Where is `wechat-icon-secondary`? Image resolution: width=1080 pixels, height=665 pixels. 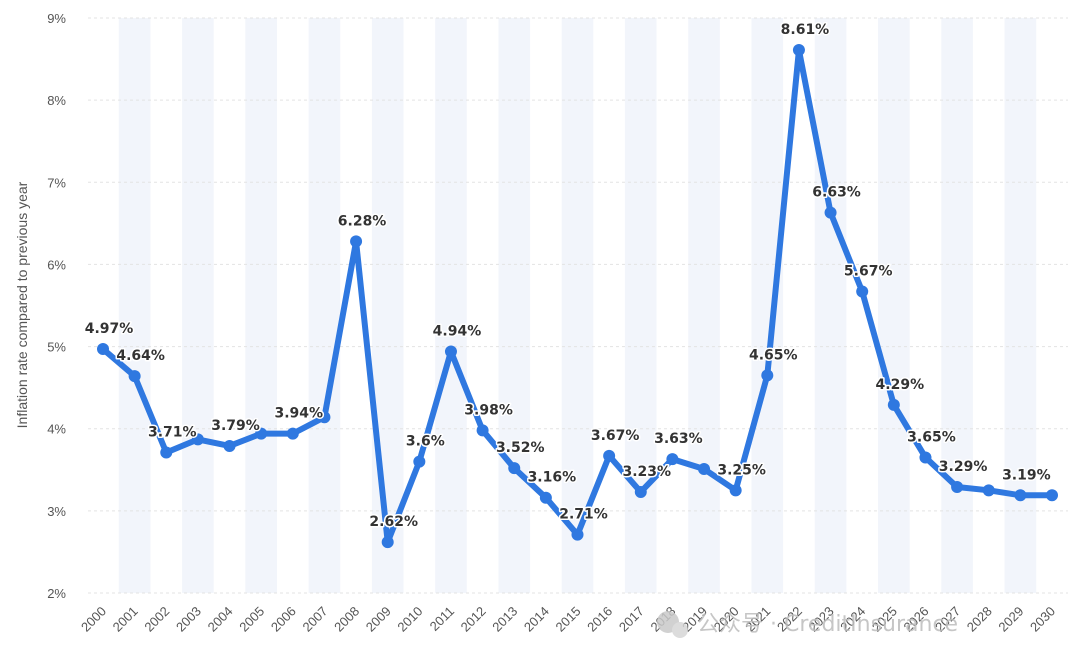 wechat-icon-secondary is located at coordinates (680, 630).